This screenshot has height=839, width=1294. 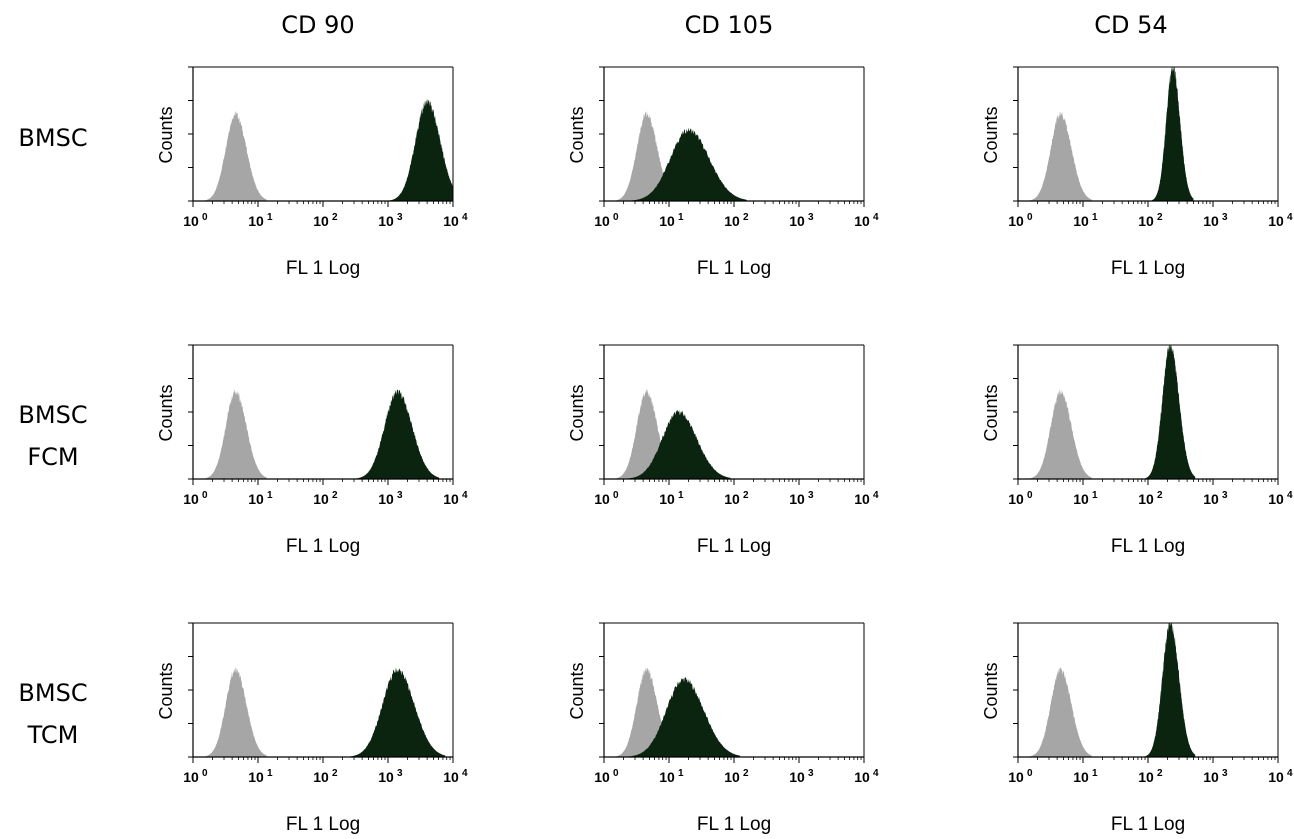 What do you see at coordinates (53, 735) in the screenshot?
I see `row-label: TCM` at bounding box center [53, 735].